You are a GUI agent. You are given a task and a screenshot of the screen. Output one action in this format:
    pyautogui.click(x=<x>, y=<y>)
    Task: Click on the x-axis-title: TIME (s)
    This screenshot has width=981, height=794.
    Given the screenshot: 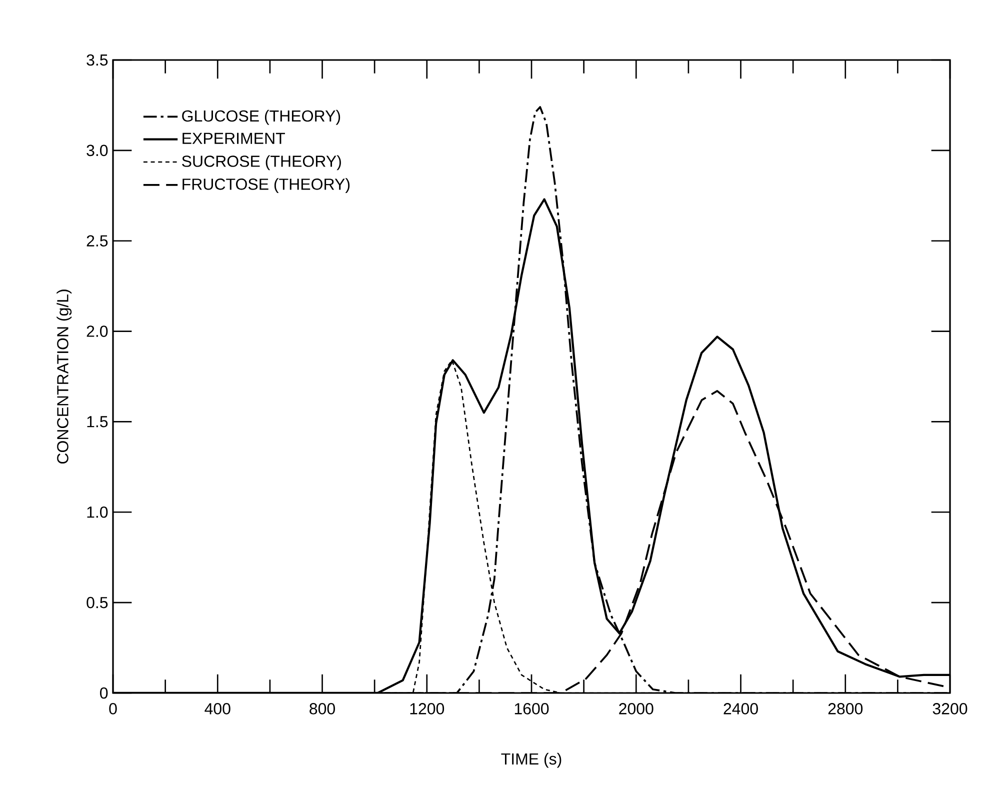 What is the action you would take?
    pyautogui.click(x=531, y=760)
    